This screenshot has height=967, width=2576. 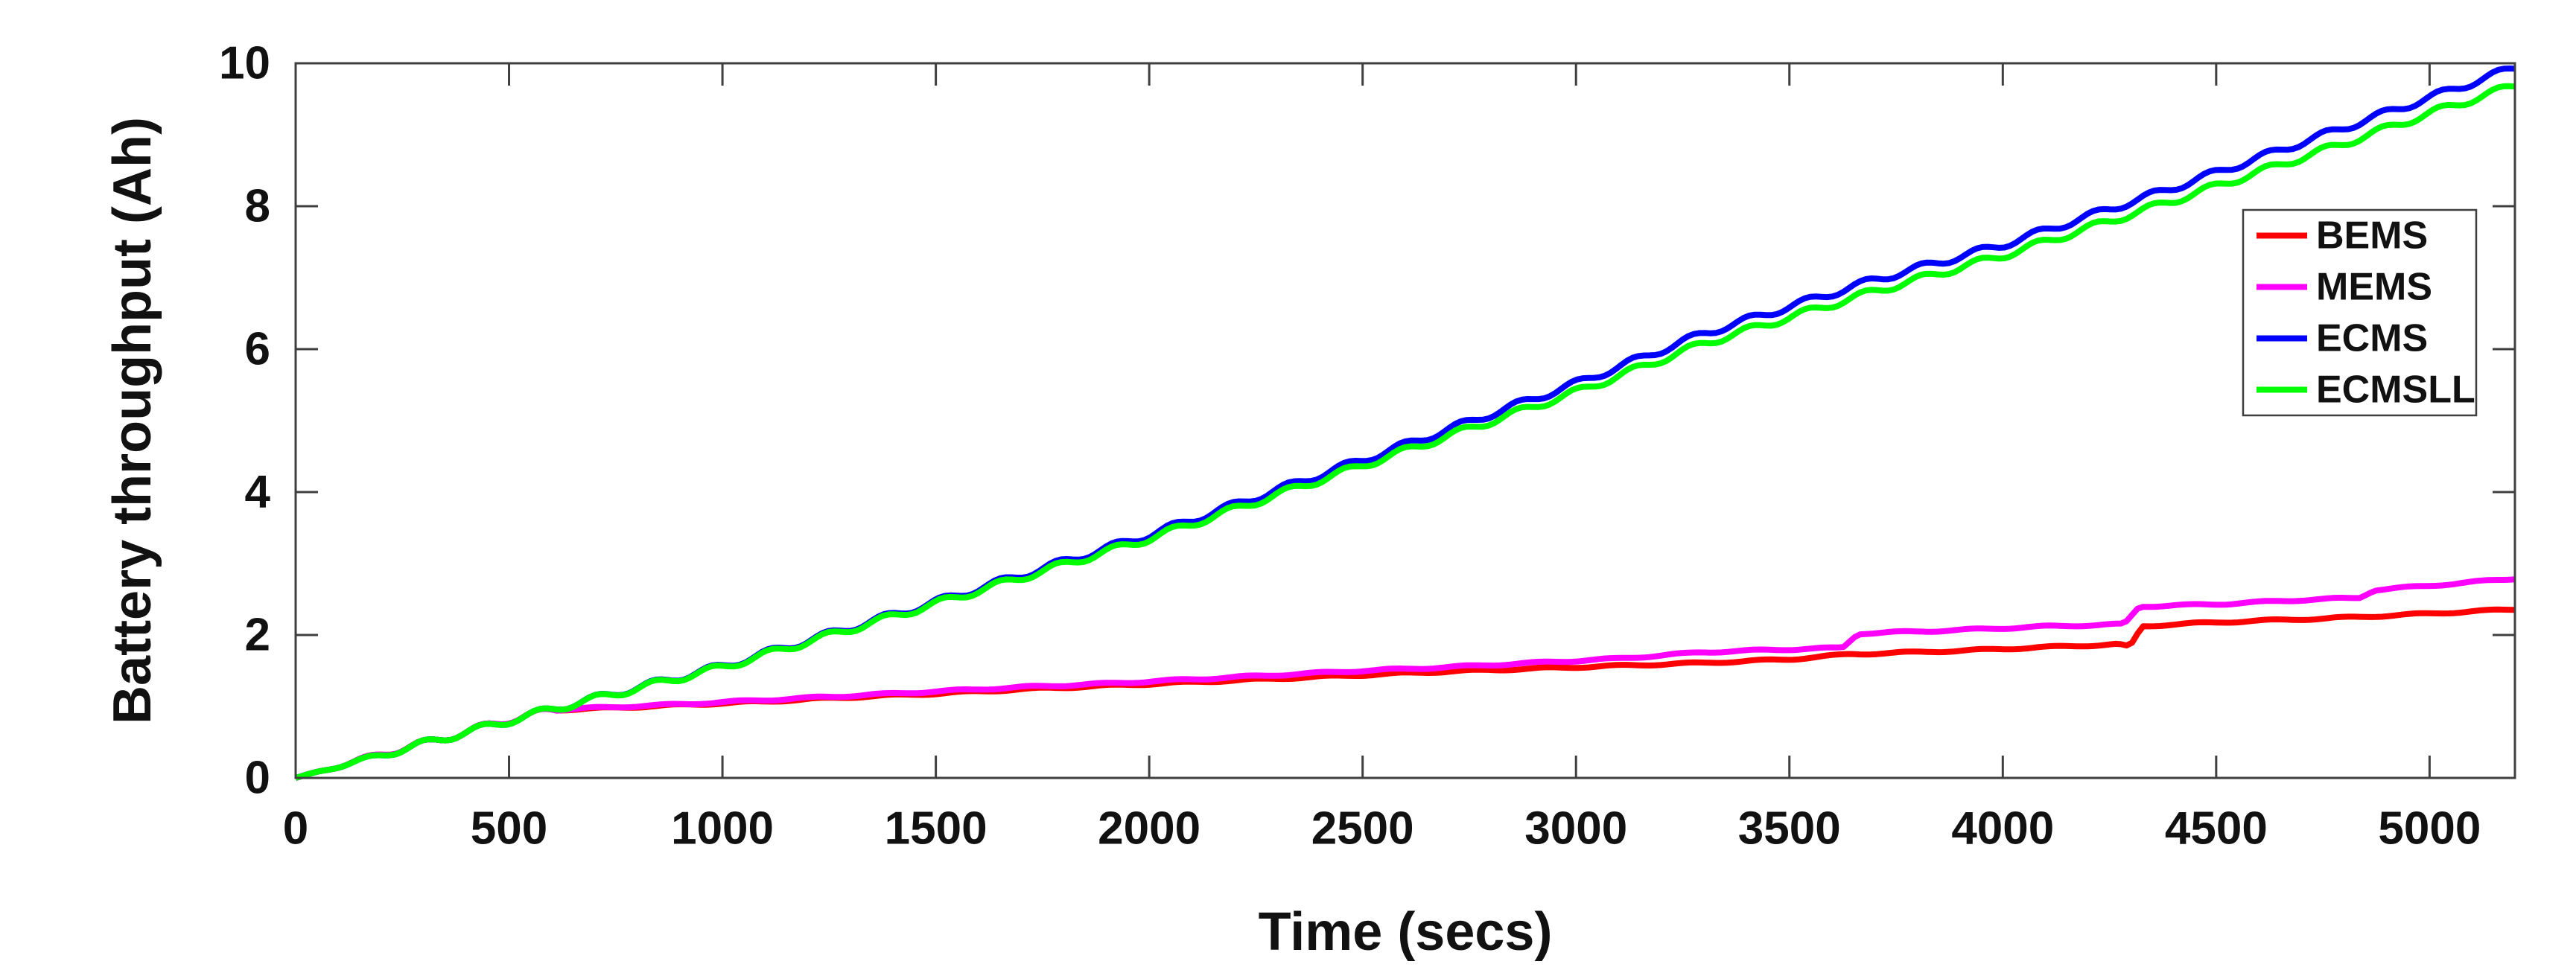 What do you see at coordinates (2360, 312) in the screenshot?
I see `legend-box` at bounding box center [2360, 312].